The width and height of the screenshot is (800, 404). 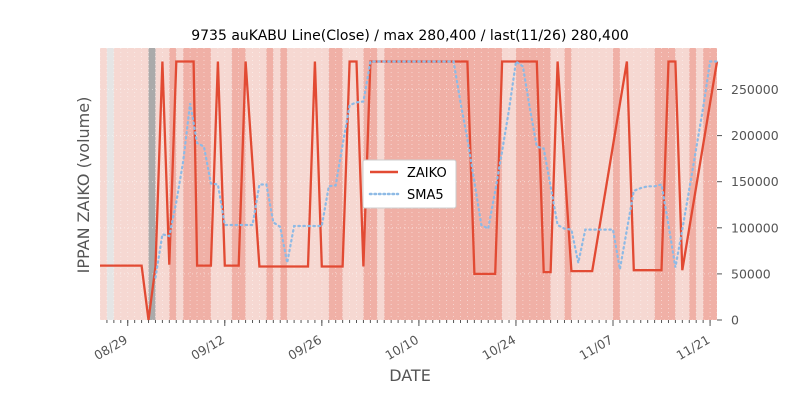 I want to click on y-tick-label-3: 150000, so click(x=755, y=181).